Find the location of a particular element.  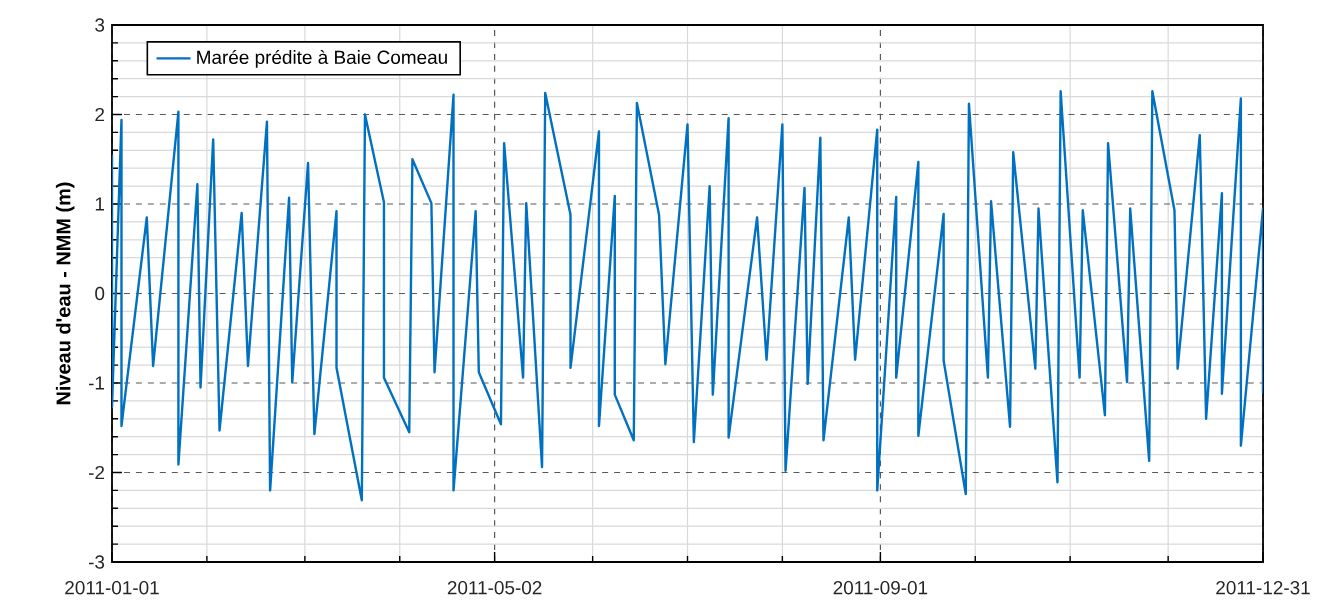

y-tick-label: 3 is located at coordinates (100, 25).